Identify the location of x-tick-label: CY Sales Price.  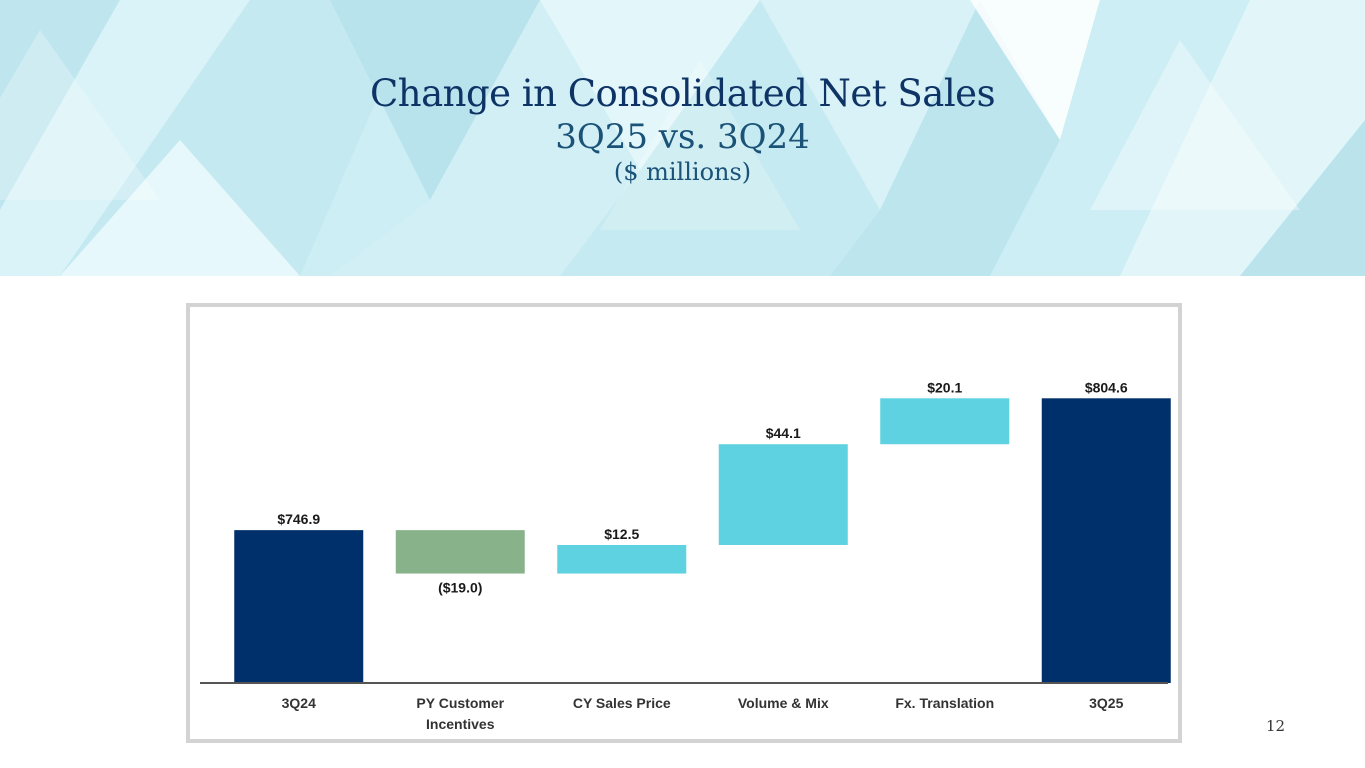
(622, 703).